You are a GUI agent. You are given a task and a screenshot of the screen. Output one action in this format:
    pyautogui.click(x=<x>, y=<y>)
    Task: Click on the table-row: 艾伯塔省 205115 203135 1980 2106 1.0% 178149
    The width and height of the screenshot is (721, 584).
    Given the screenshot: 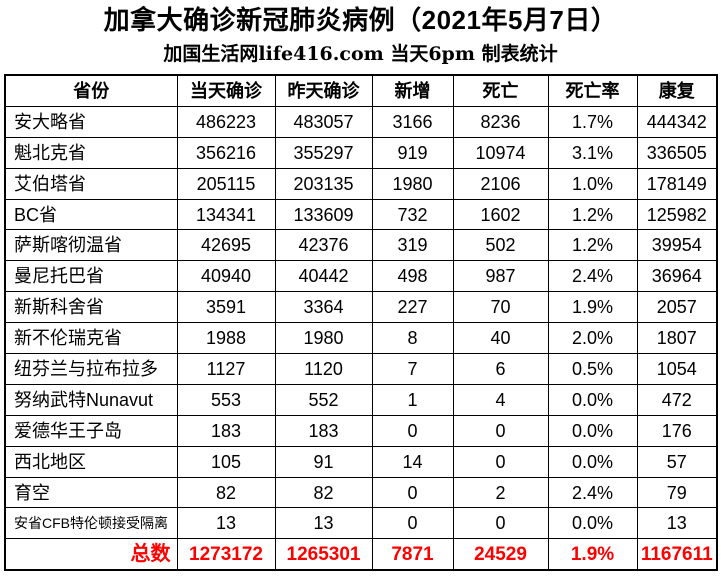 What is the action you would take?
    pyautogui.click(x=361, y=183)
    